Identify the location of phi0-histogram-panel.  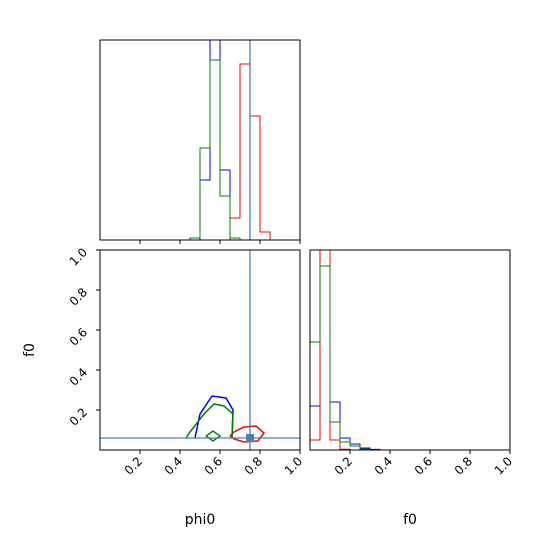
(200, 141).